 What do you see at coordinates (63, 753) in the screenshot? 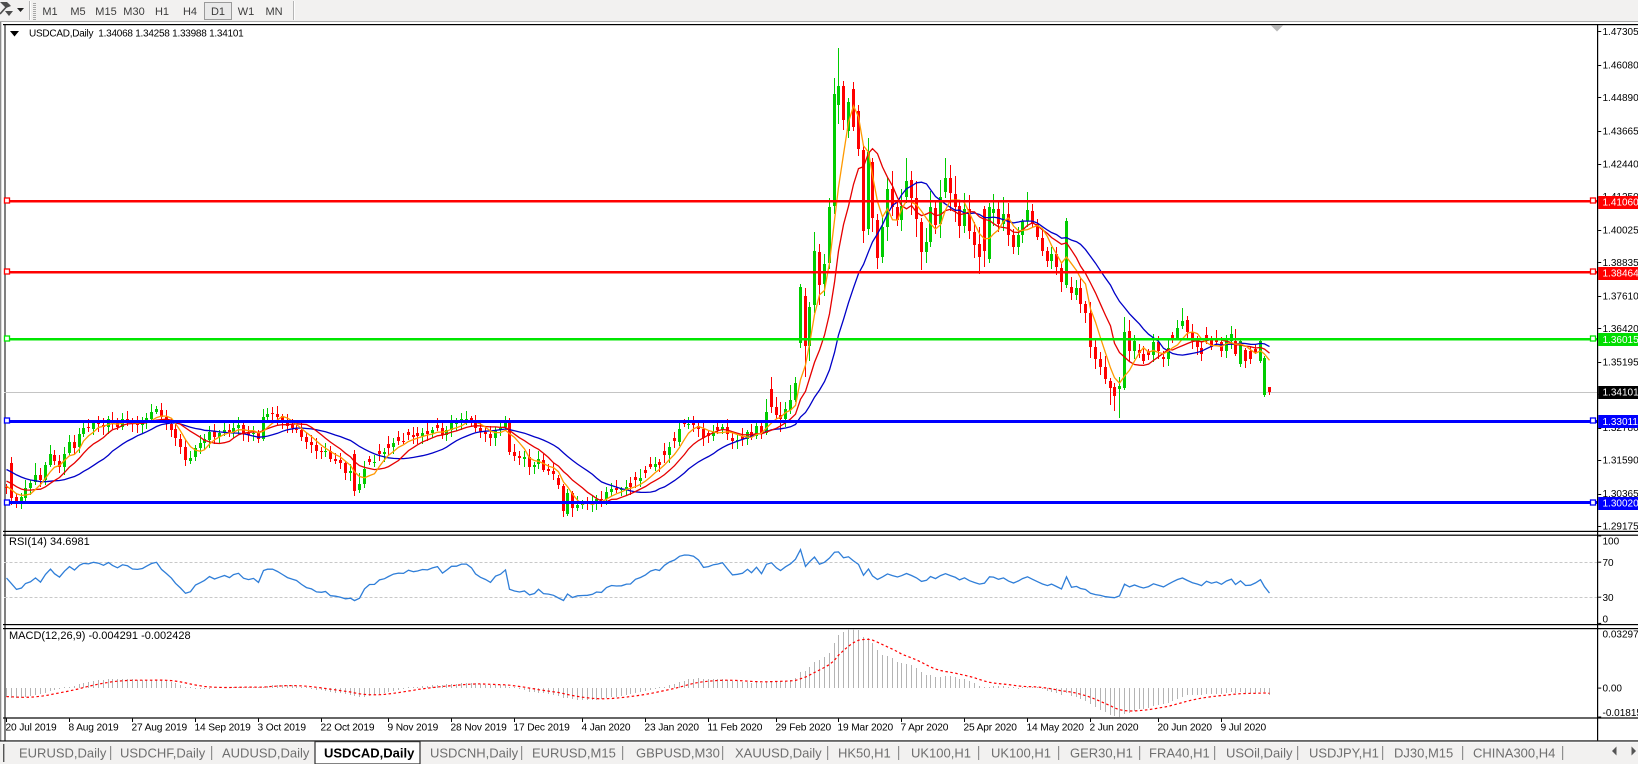
I see `svg-text: EURUSD,Daily` at bounding box center [63, 753].